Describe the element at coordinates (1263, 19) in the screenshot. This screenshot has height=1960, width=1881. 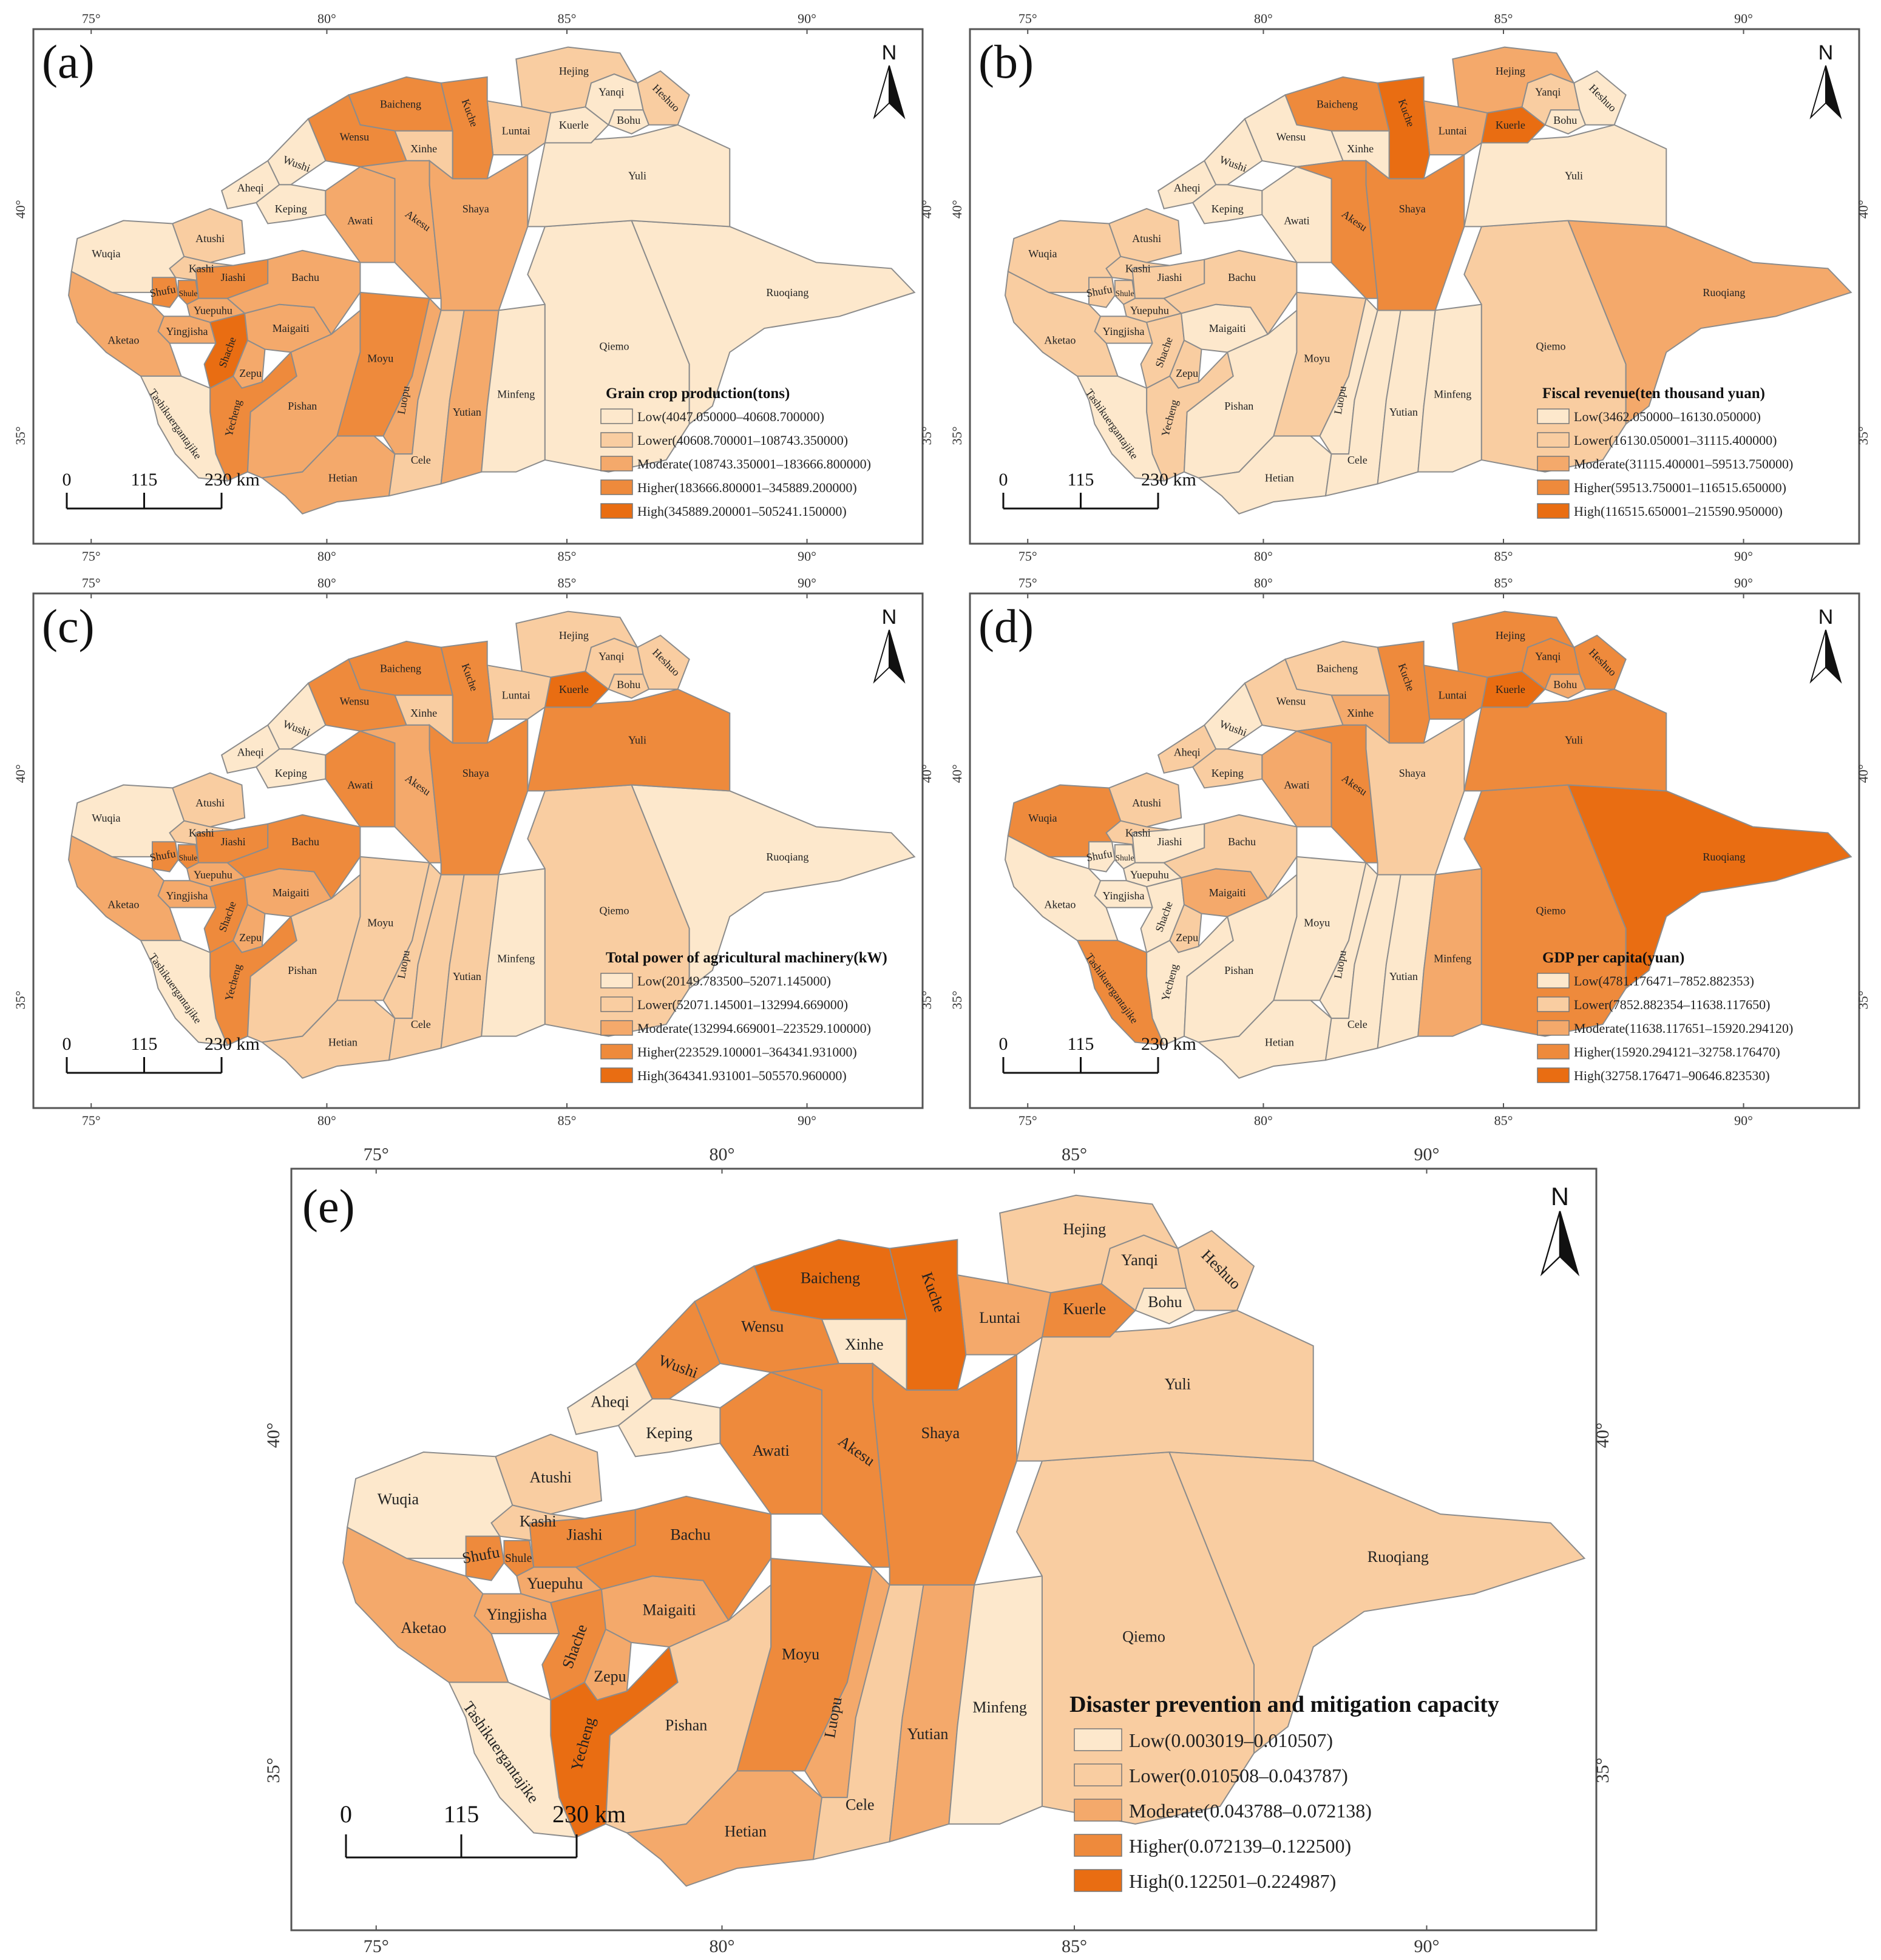
I see `lon-tick-label-top: 80°` at that location.